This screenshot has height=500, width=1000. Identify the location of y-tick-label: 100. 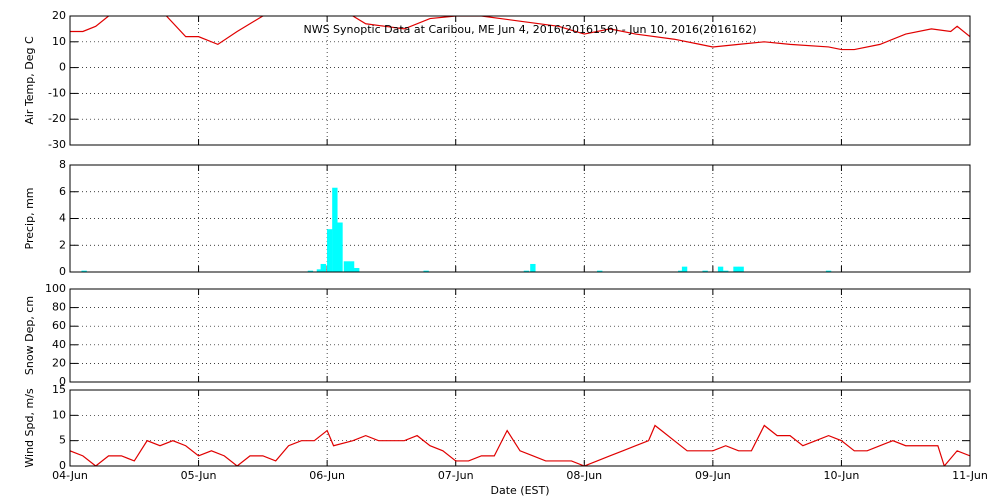
(55, 288).